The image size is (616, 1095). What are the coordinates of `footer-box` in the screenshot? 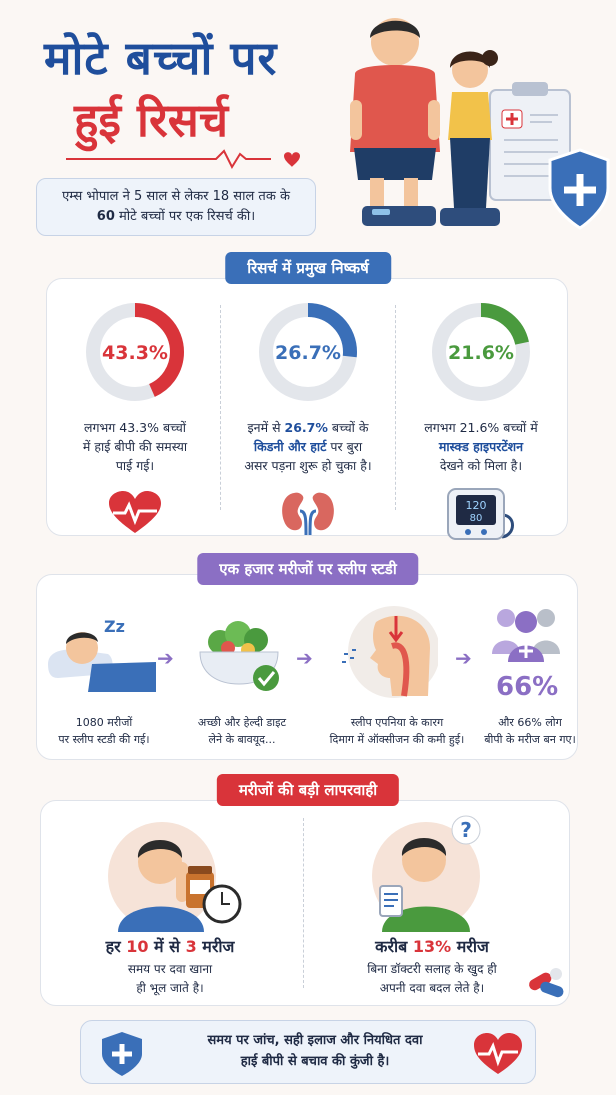 It's located at (308, 1052).